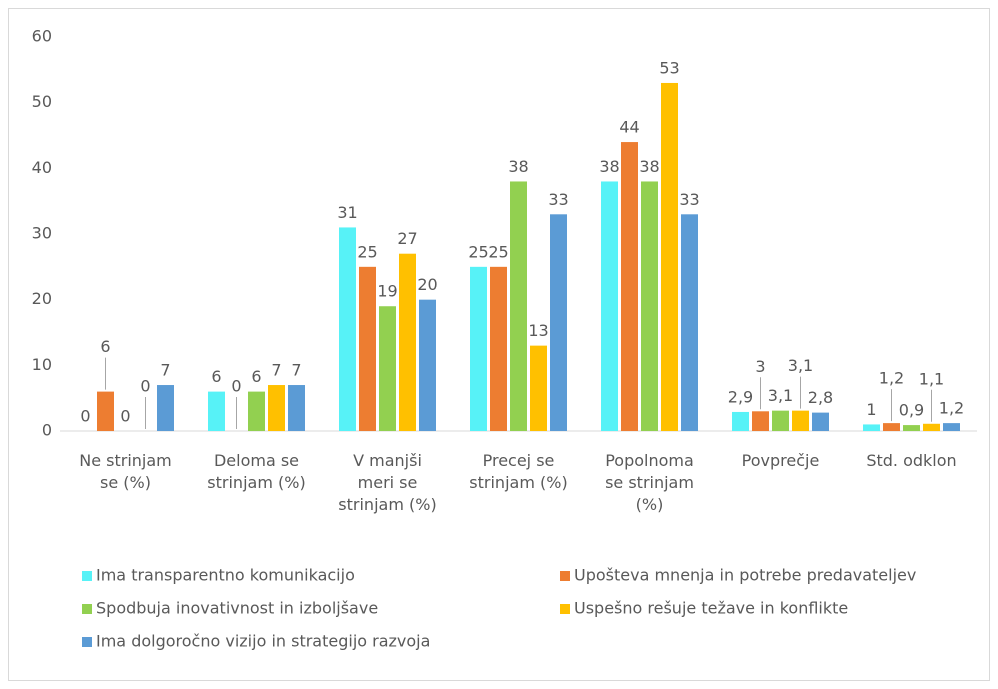  I want to click on data-label: 3, so click(760, 366).